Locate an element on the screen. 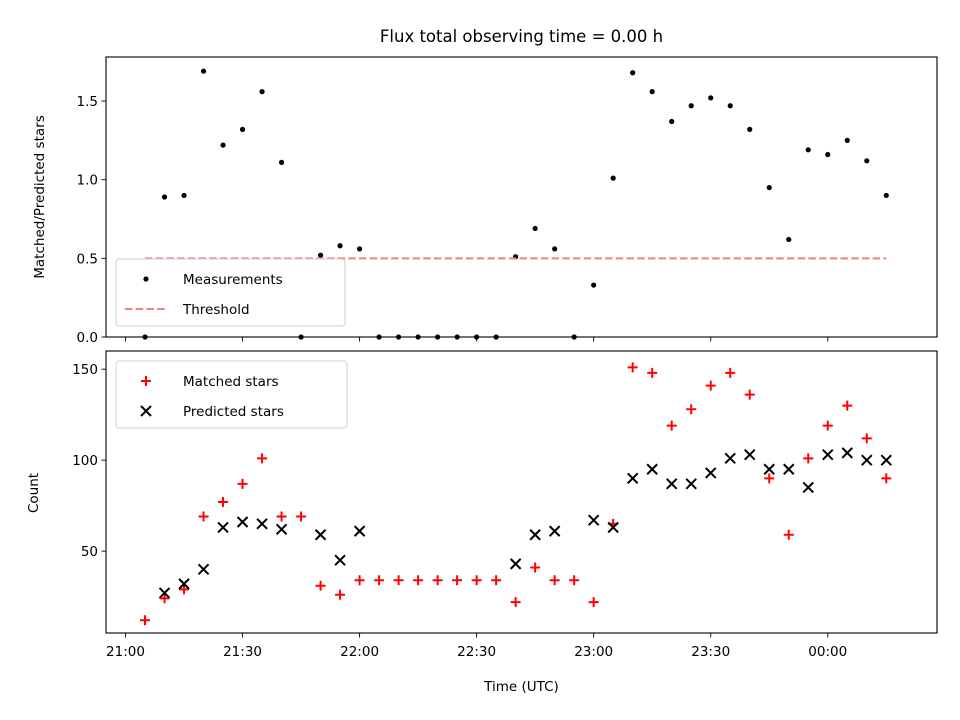 This screenshot has width=960, height=720. legend-swatch-predicted-stars is located at coordinates (146, 411).